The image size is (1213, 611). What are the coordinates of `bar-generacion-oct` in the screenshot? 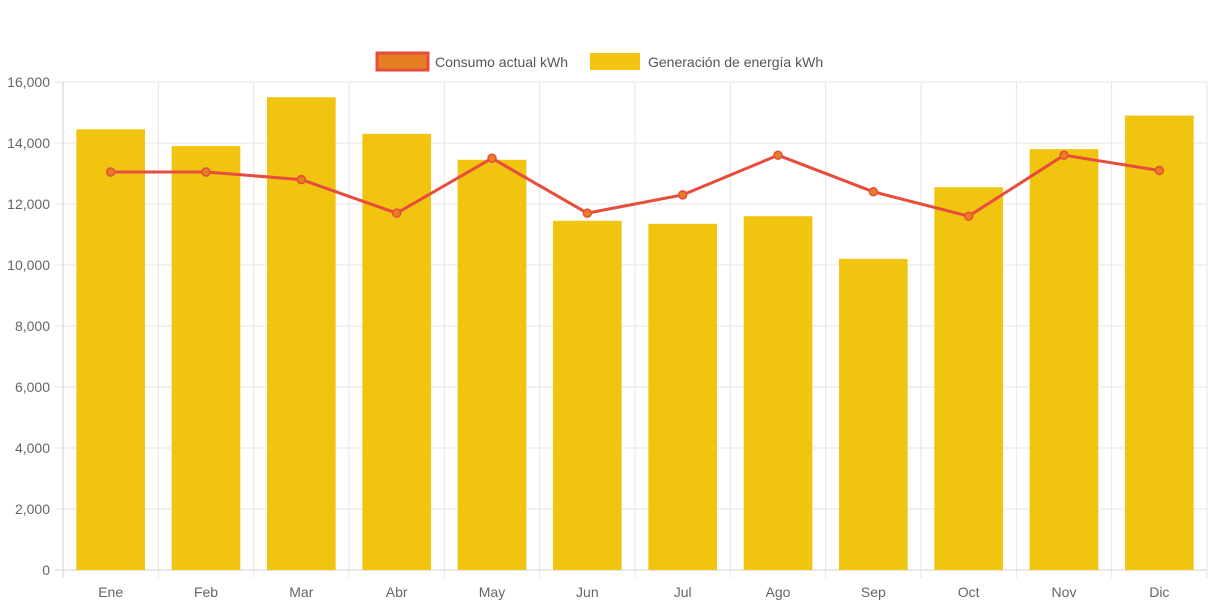 It's located at (968, 378).